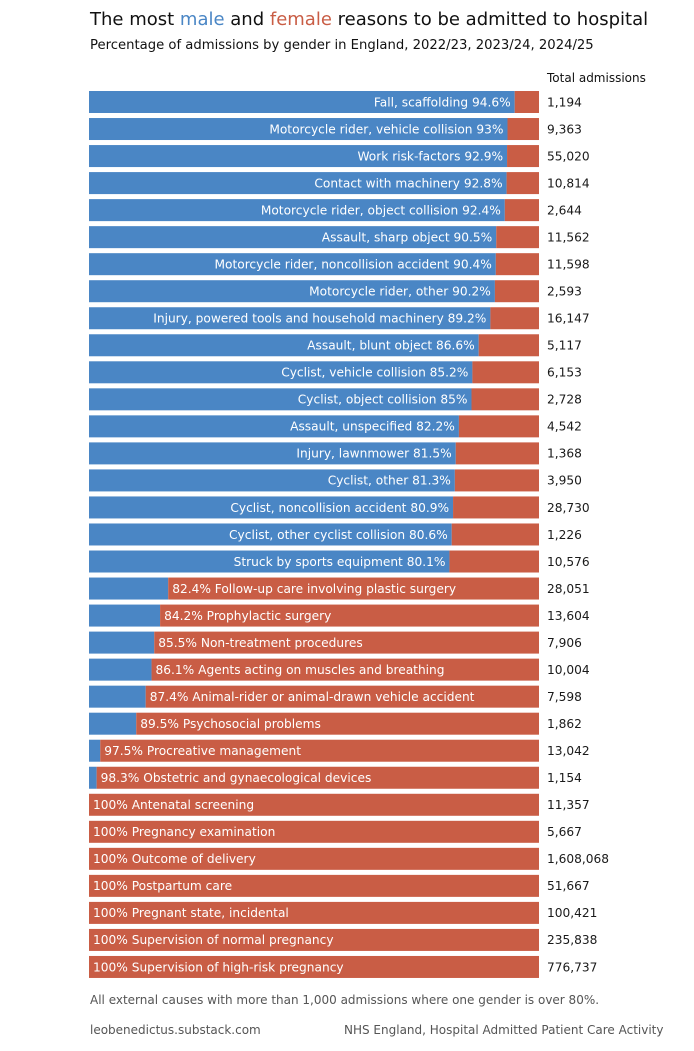 This screenshot has width=694, height=1051. Describe the element at coordinates (568, 508) in the screenshot. I see `total-admissions-value: 28,730` at that location.